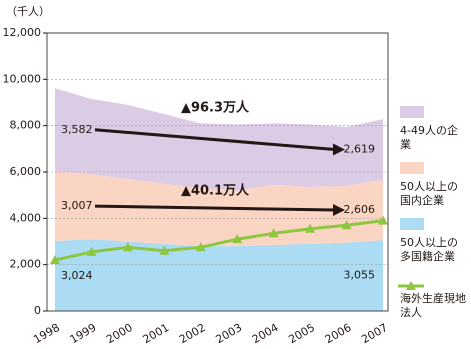  What do you see at coordinates (46, 333) in the screenshot?
I see `x-tick-label: 1998` at bounding box center [46, 333].